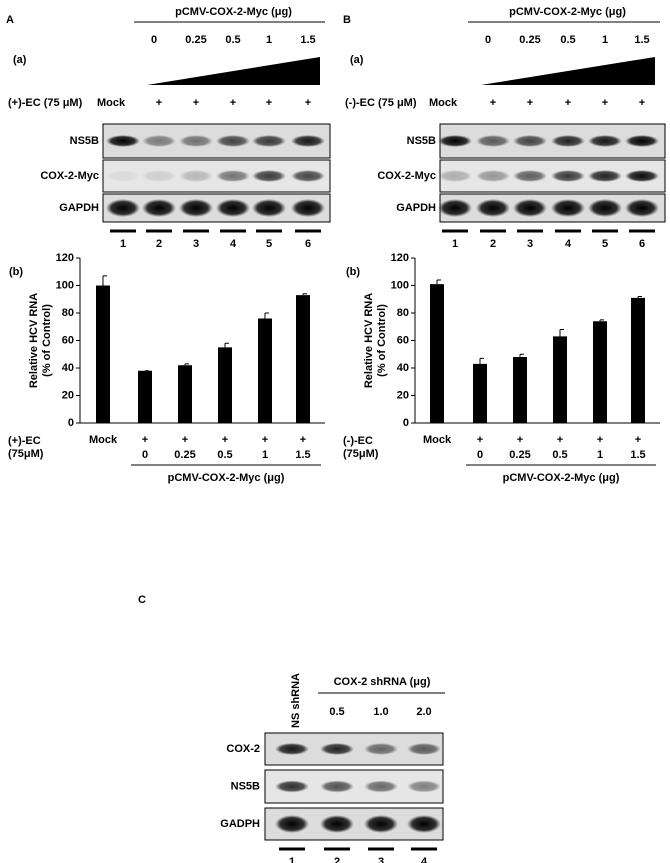 The width and height of the screenshot is (670, 863). I want to click on y-tick-label: 100, so click(65, 285).